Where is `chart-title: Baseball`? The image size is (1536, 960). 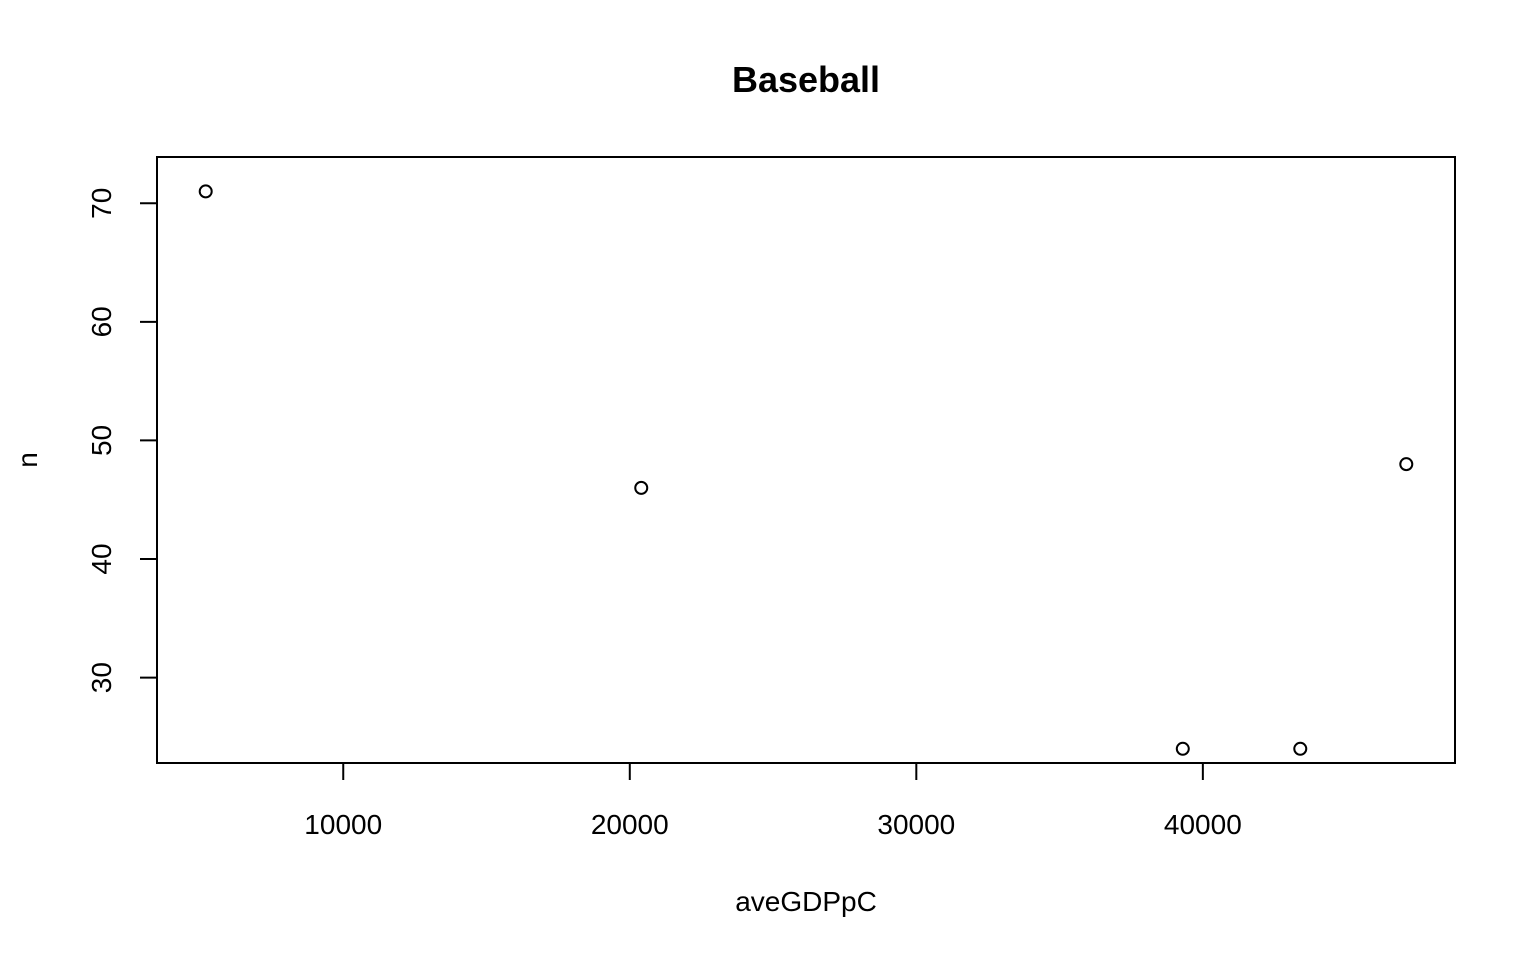 chart-title: Baseball is located at coordinates (806, 79).